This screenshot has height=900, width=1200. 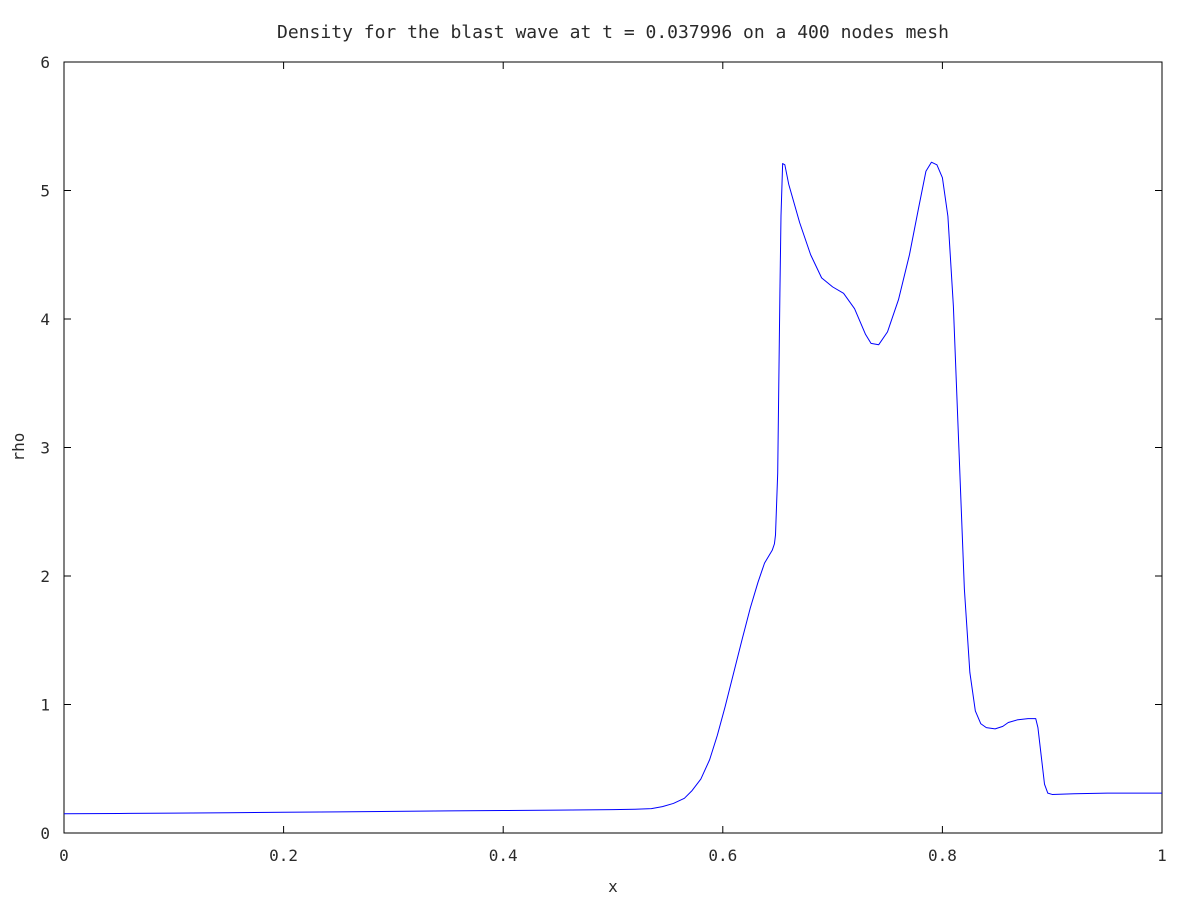 What do you see at coordinates (18, 447) in the screenshot?
I see `y-axis-label: rho` at bounding box center [18, 447].